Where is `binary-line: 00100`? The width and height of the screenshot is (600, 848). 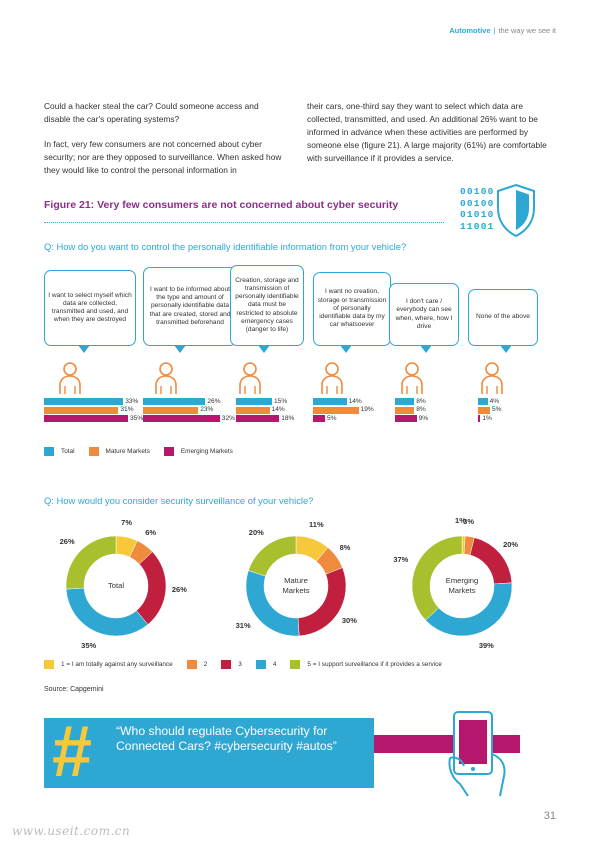 binary-line: 00100 is located at coordinates (477, 203).